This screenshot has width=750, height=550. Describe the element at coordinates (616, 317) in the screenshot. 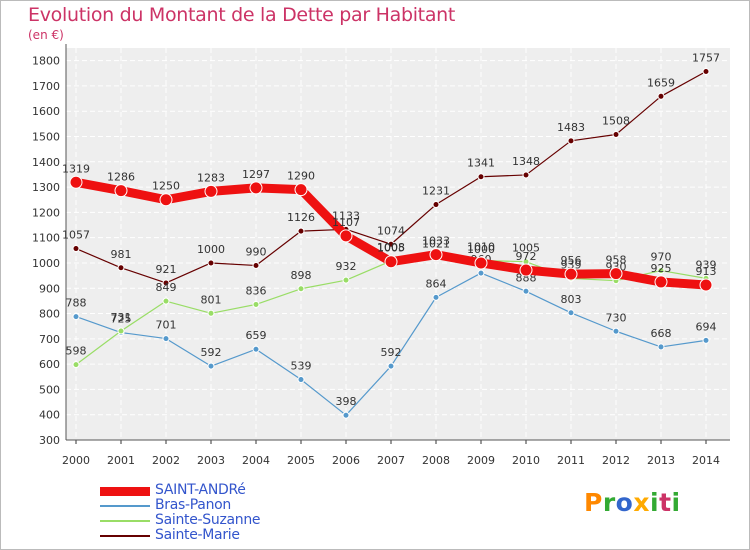

I see `data-label: 730` at that location.